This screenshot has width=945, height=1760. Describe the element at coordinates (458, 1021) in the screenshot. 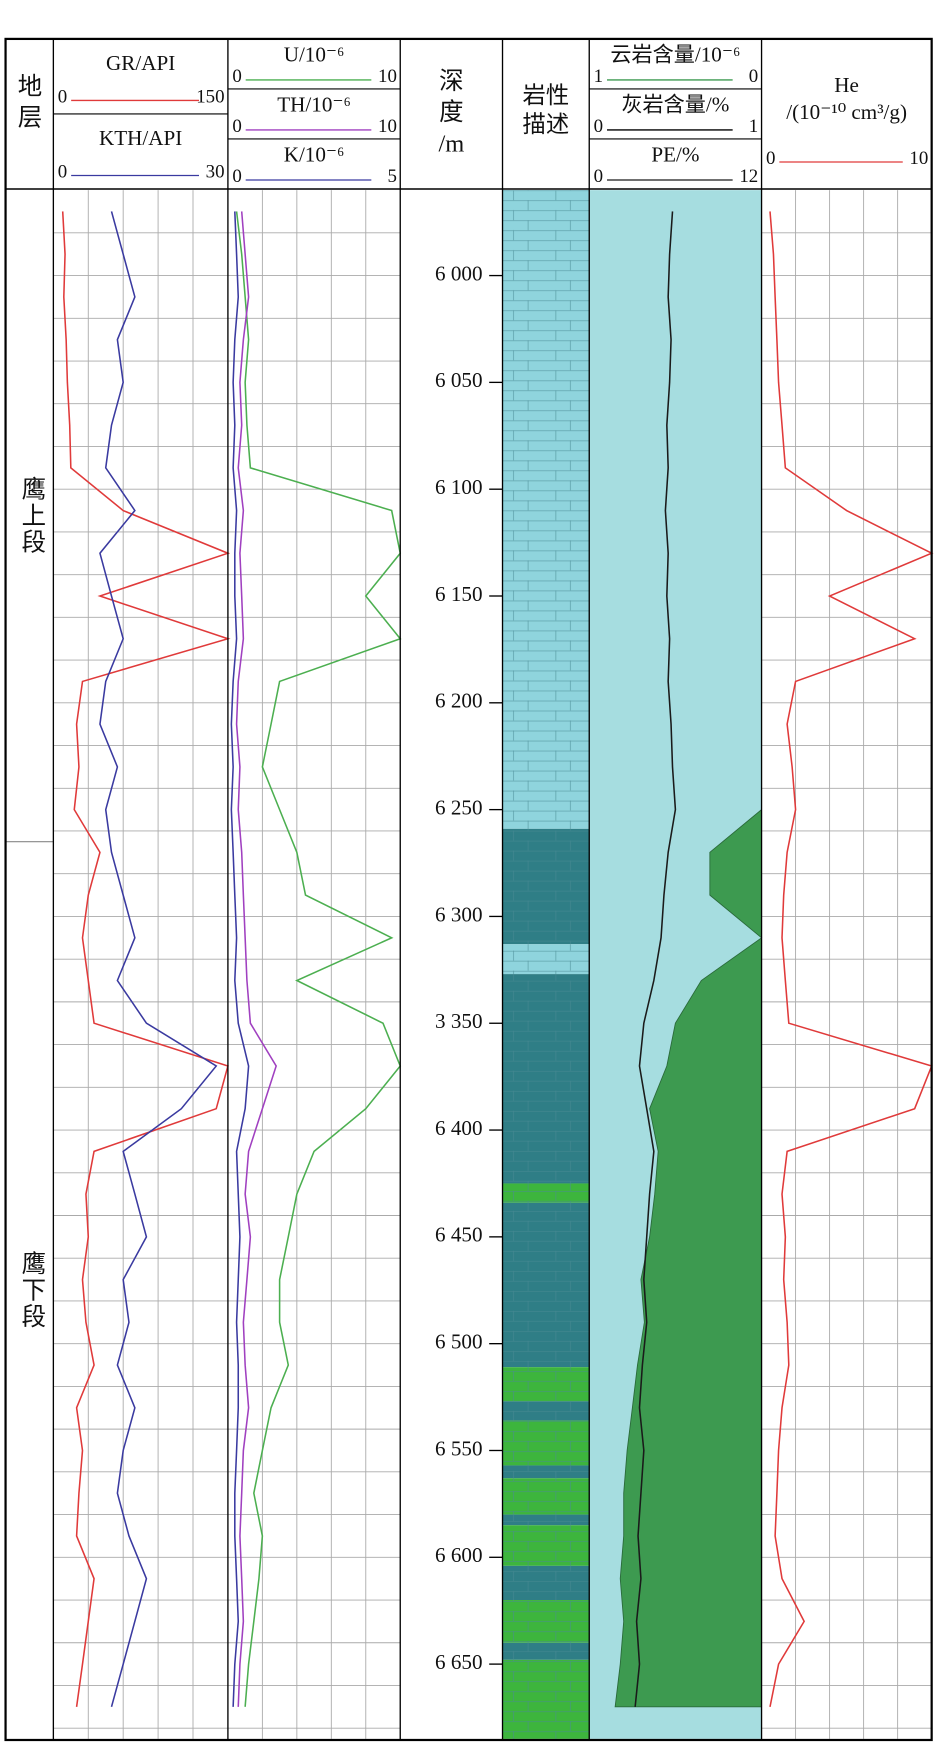

I see `depth-label: 3 350` at that location.